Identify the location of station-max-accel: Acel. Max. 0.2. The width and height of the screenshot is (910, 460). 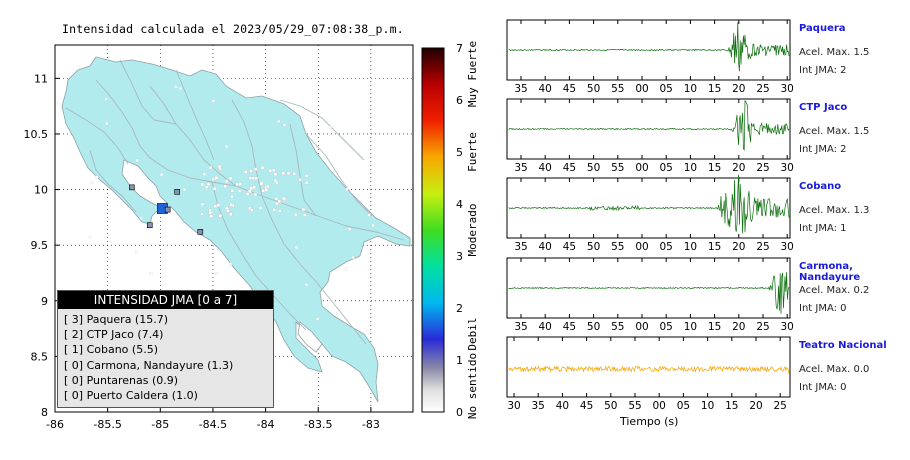
(834, 290).